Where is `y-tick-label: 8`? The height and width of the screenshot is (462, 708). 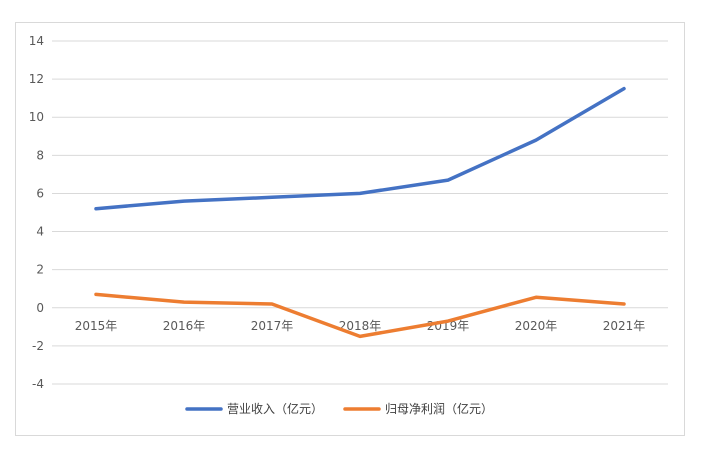 y-tick-label: 8 is located at coordinates (40, 155).